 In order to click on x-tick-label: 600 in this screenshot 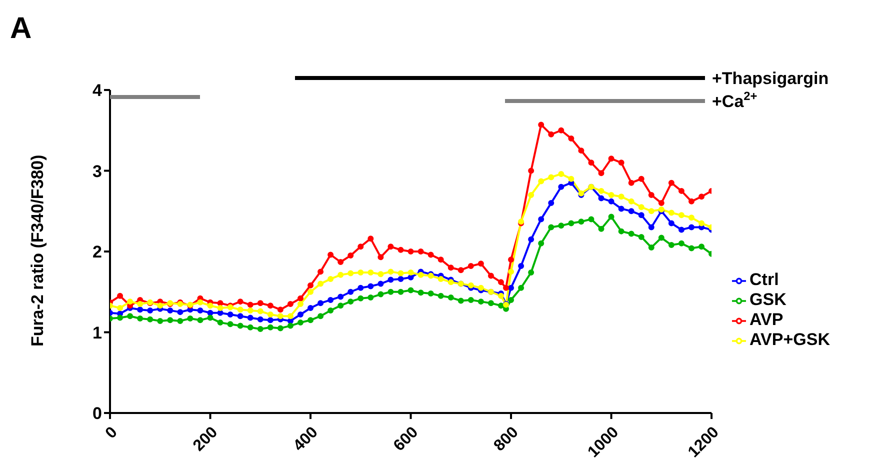, I will do `click(406, 439)`.